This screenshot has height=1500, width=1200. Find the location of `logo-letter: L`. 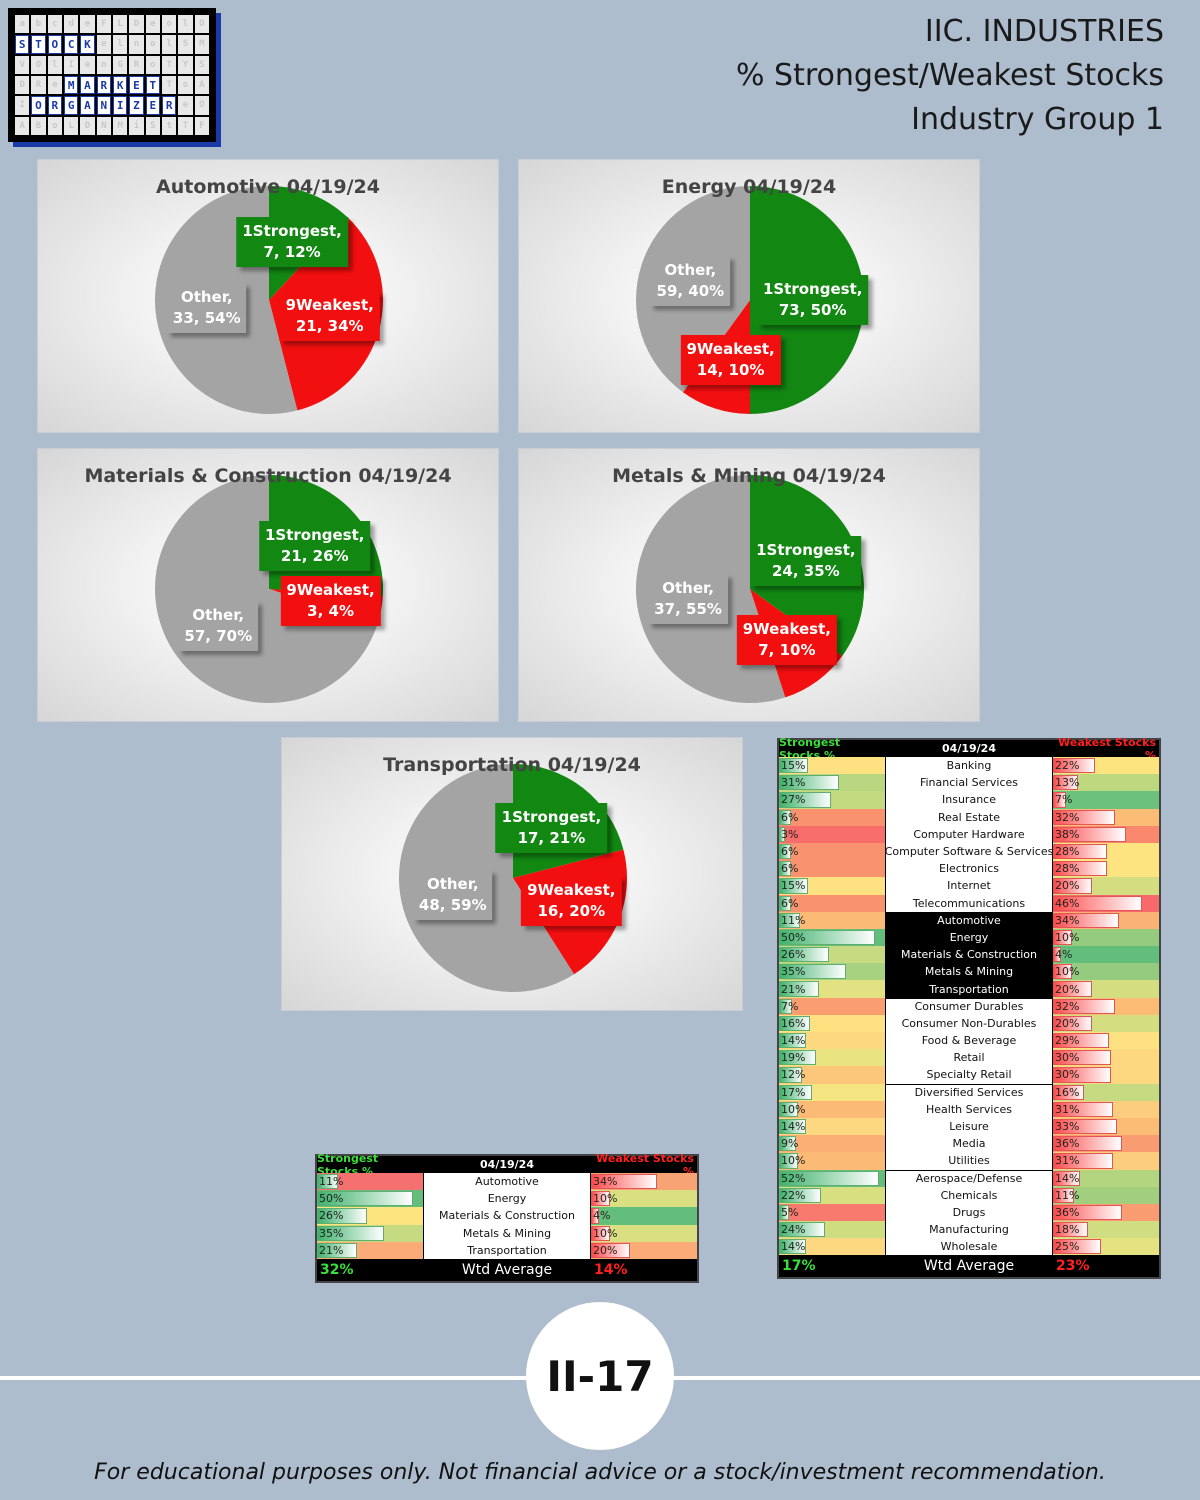

logo-letter: L is located at coordinates (71, 125).